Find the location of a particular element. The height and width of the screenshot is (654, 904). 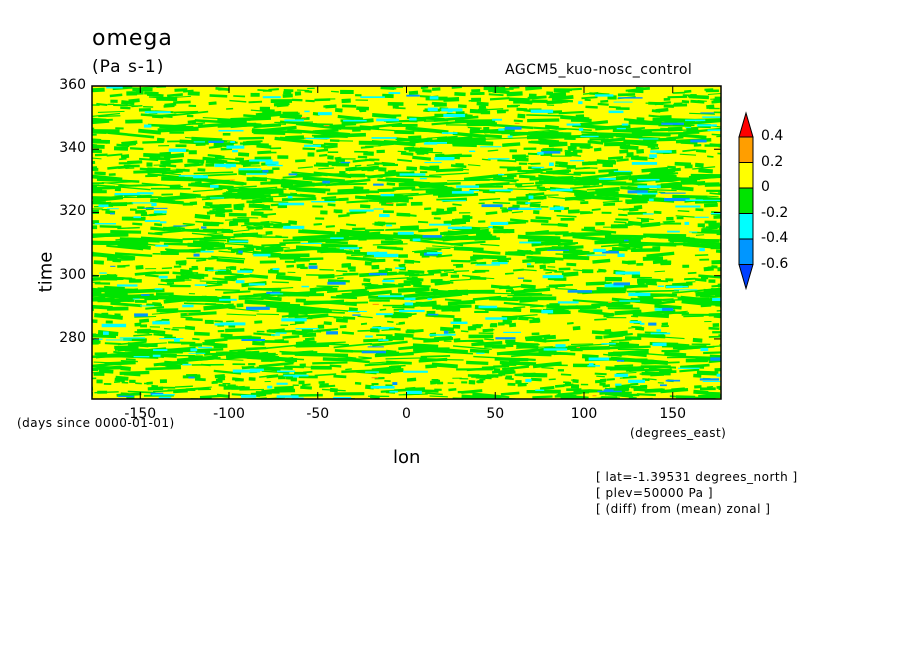

x-tick-label: -100 is located at coordinates (229, 414).